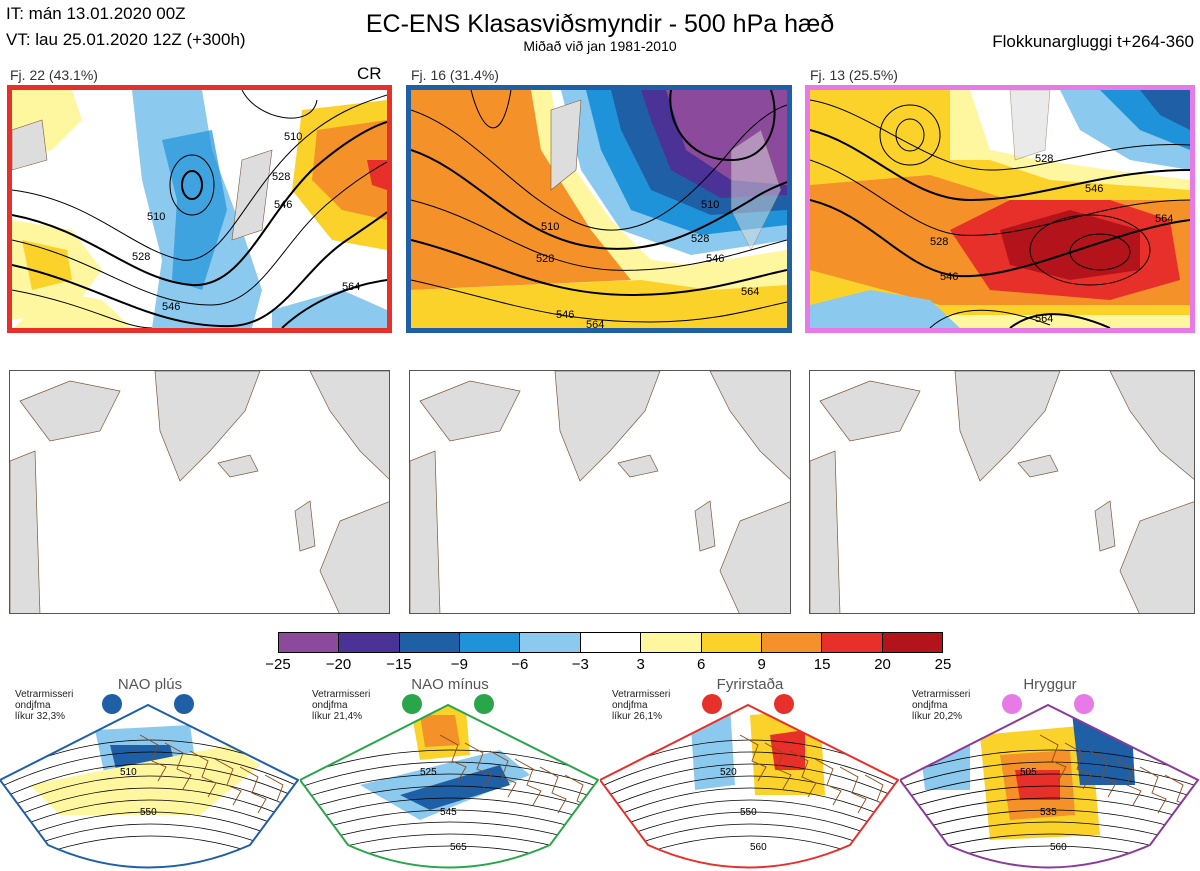 The width and height of the screenshot is (1200, 871). I want to click on regime-fan-map: 525 545 565, so click(450, 781).